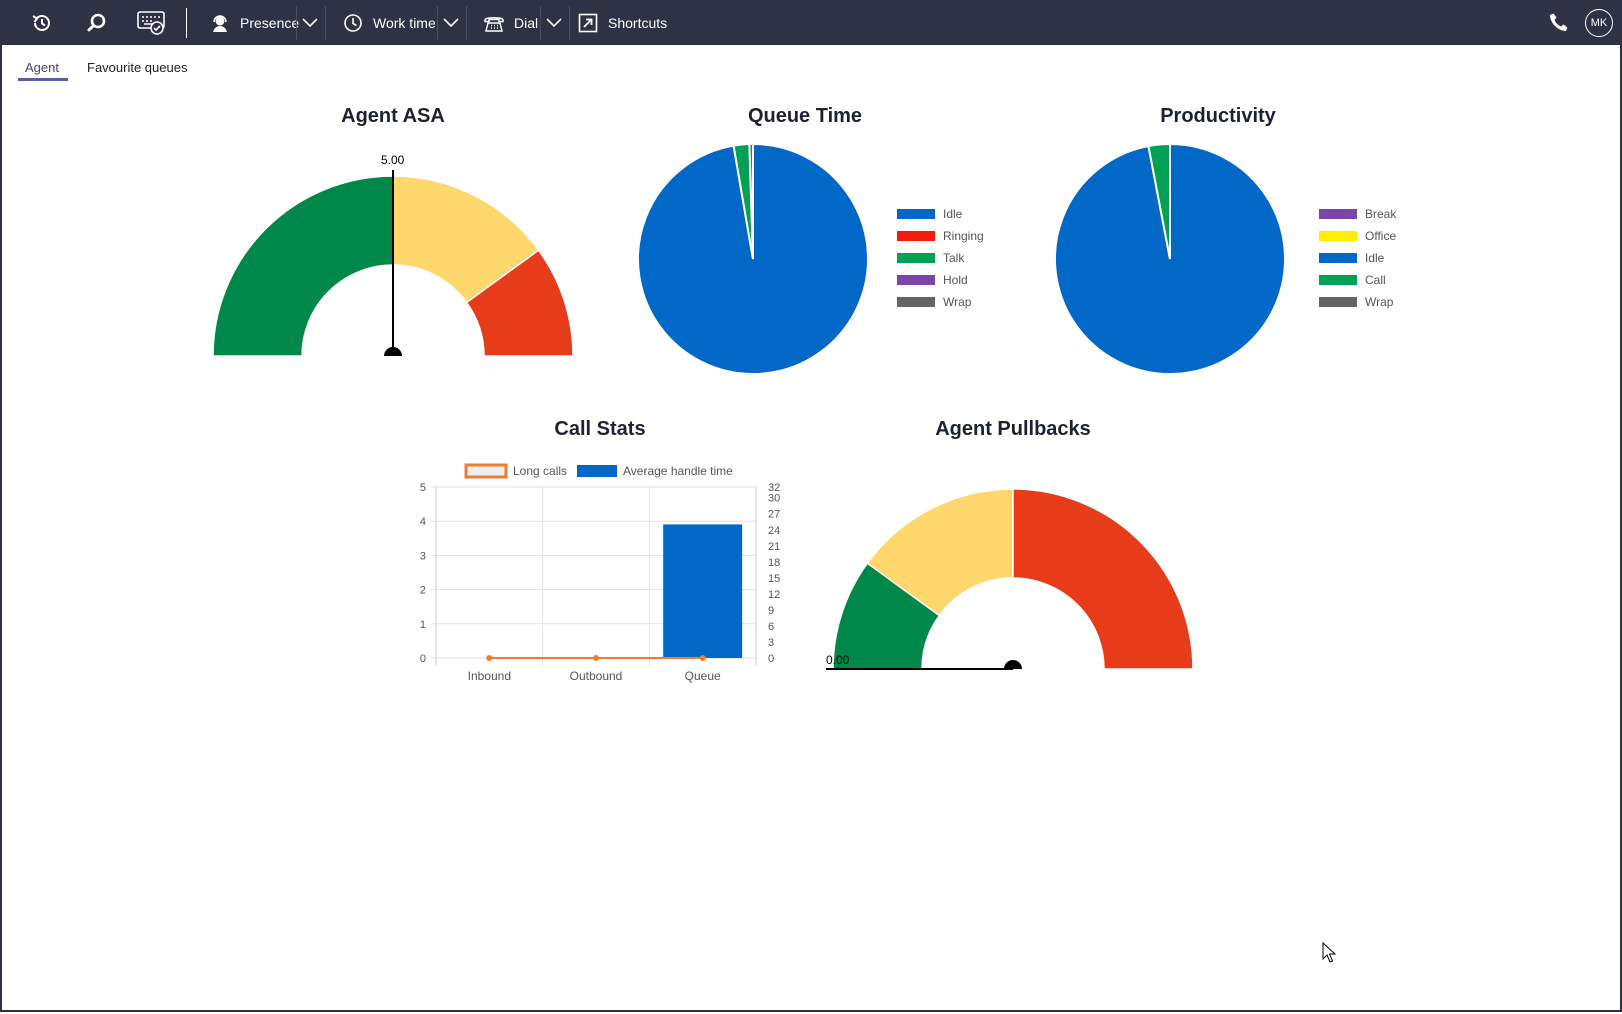 This screenshot has height=1014, width=1622. What do you see at coordinates (393, 116) in the screenshot?
I see `agent-asa-title: Agent ASA` at bounding box center [393, 116].